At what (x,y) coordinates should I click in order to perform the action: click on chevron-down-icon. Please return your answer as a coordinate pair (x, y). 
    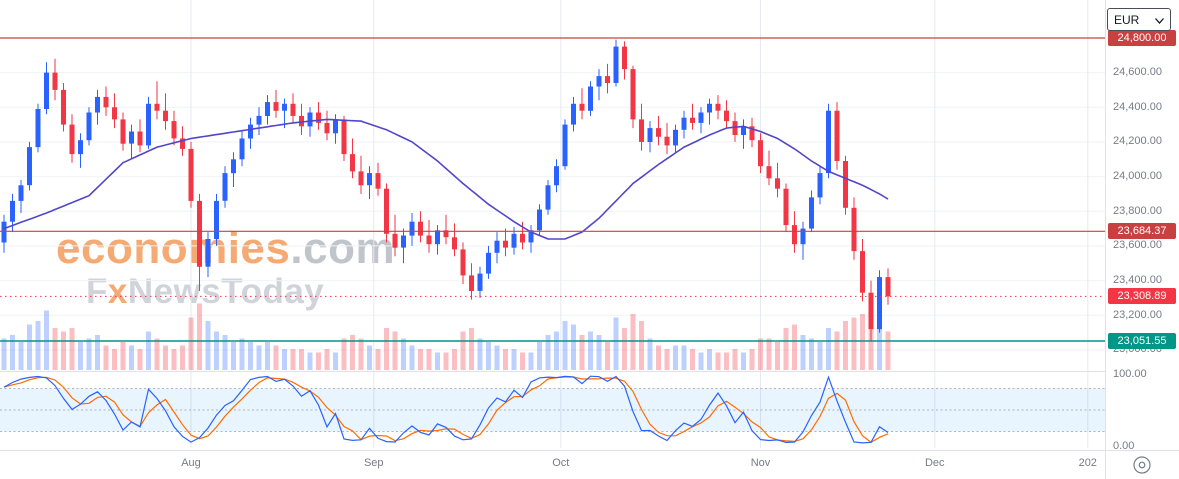
    Looking at the image, I should click on (1159, 20).